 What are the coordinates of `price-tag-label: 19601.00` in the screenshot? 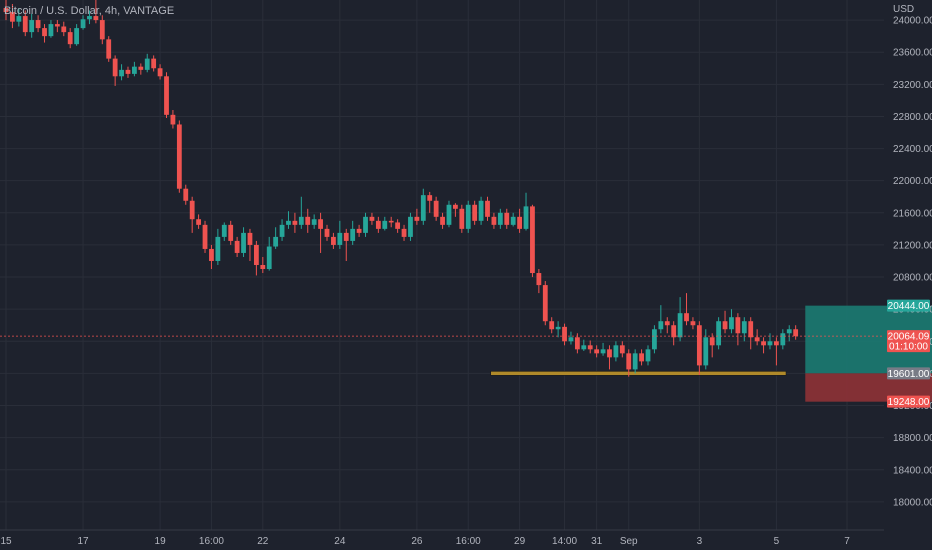 It's located at (909, 374).